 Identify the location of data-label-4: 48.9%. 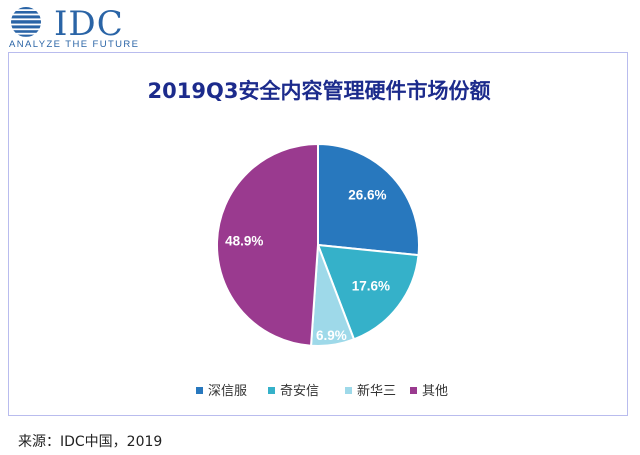
(244, 241).